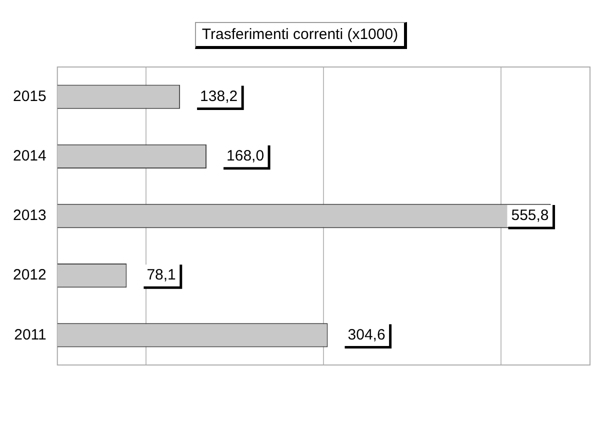 The width and height of the screenshot is (602, 423). Describe the element at coordinates (245, 156) in the screenshot. I see `data-label: 168,0` at that location.